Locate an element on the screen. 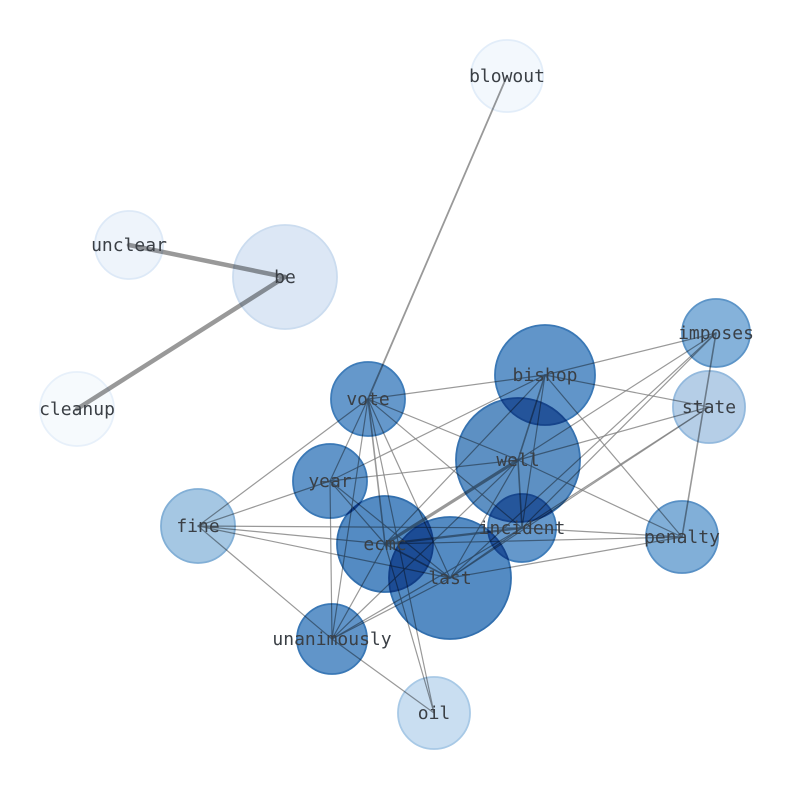 Image resolution: width=794 pixels, height=790 pixels. node-circle-fine is located at coordinates (198, 526).